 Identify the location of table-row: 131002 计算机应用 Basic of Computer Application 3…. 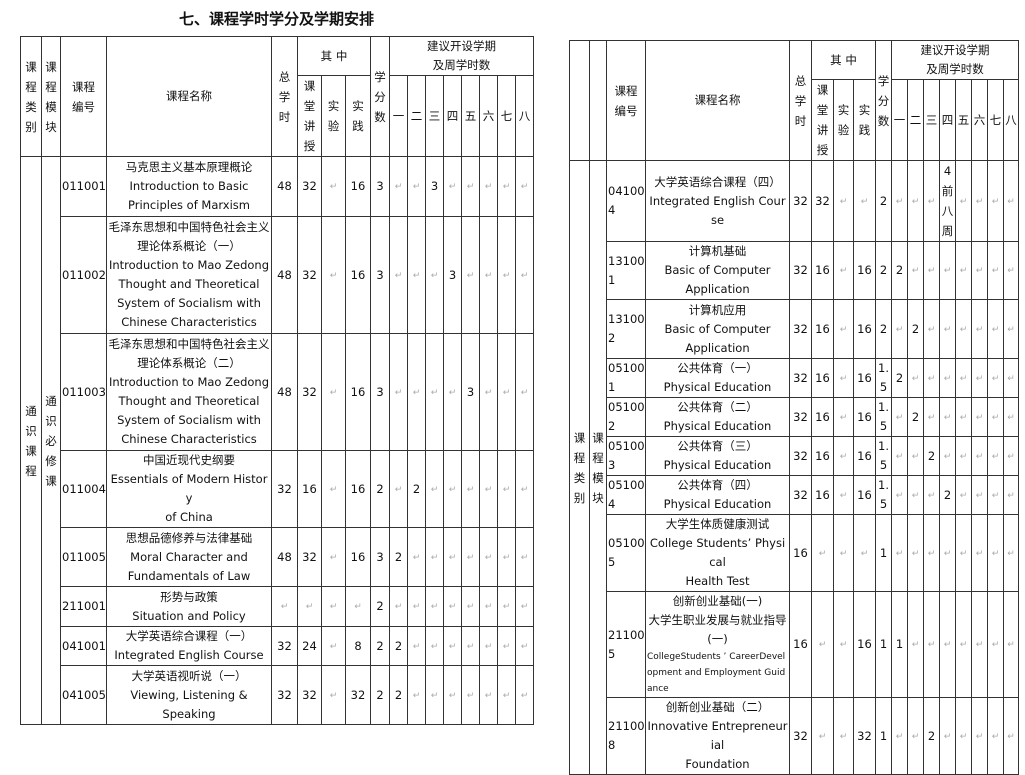
(794, 329).